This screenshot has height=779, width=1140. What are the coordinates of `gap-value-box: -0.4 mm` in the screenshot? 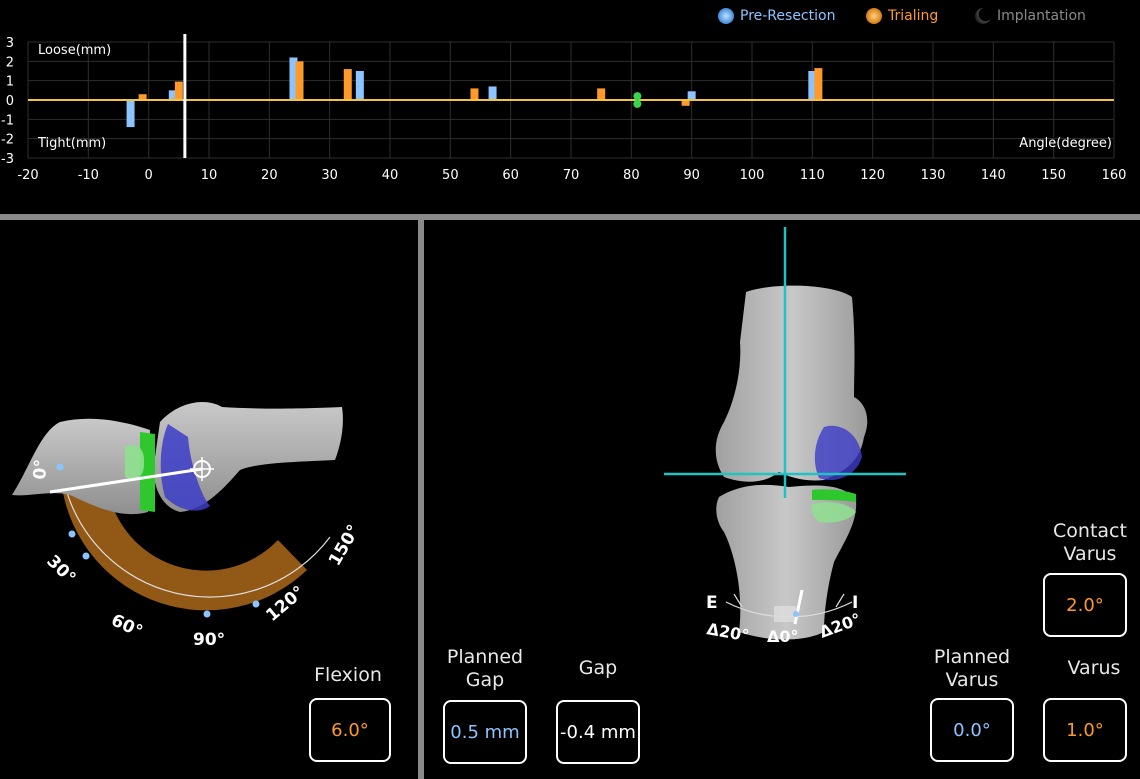 It's located at (598, 732).